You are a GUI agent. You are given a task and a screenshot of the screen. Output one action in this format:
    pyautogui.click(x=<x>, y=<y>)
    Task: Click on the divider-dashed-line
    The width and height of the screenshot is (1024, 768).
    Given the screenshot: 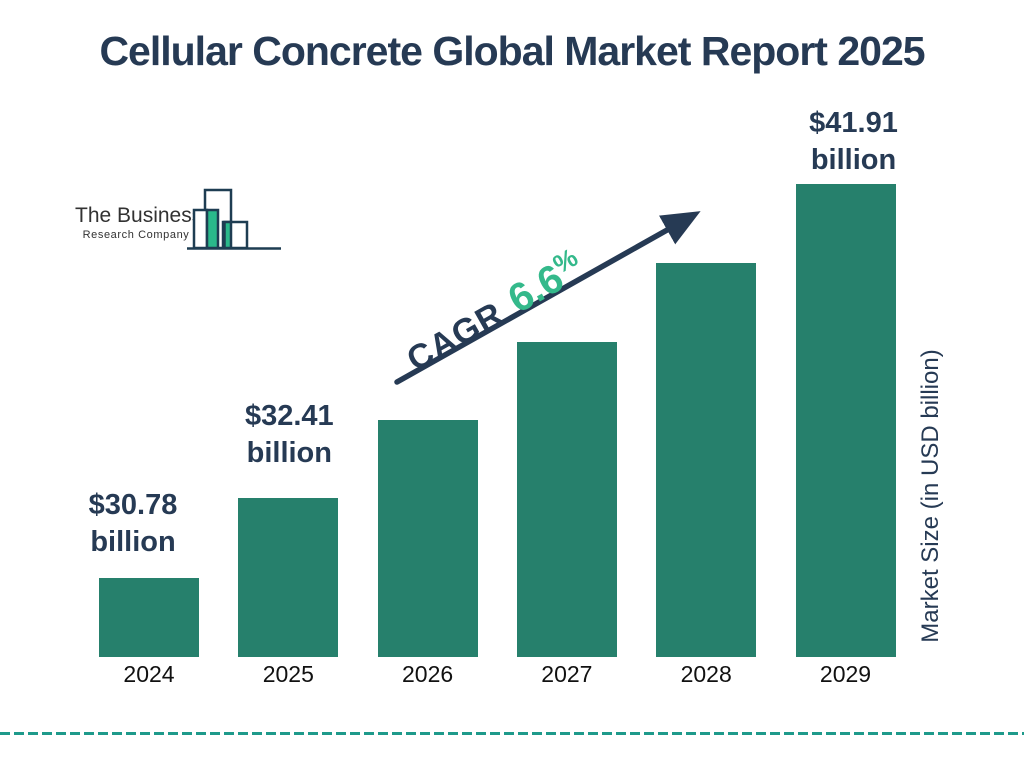 What is the action you would take?
    pyautogui.click(x=512, y=733)
    